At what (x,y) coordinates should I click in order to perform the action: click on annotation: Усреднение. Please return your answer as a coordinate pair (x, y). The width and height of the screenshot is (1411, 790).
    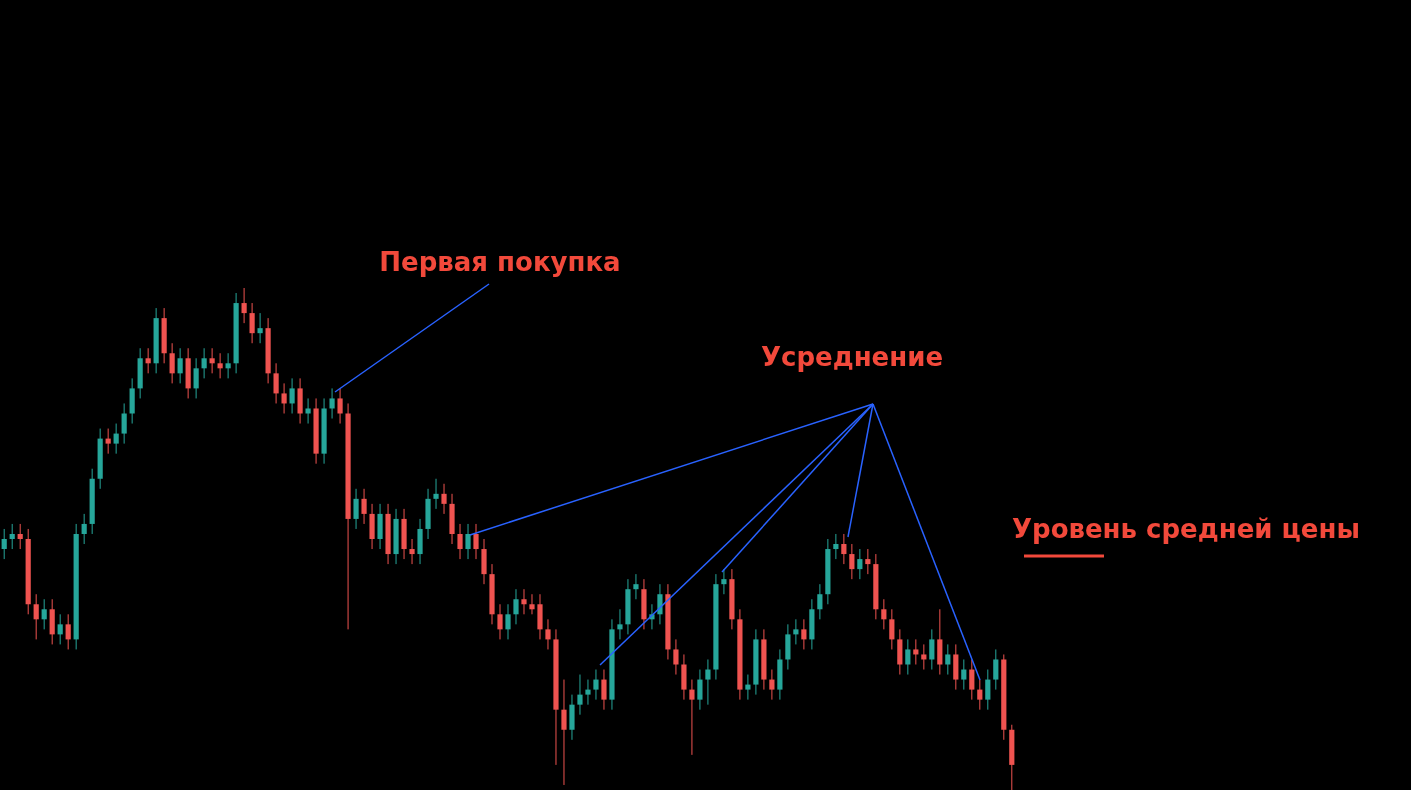
    Looking at the image, I should click on (852, 357).